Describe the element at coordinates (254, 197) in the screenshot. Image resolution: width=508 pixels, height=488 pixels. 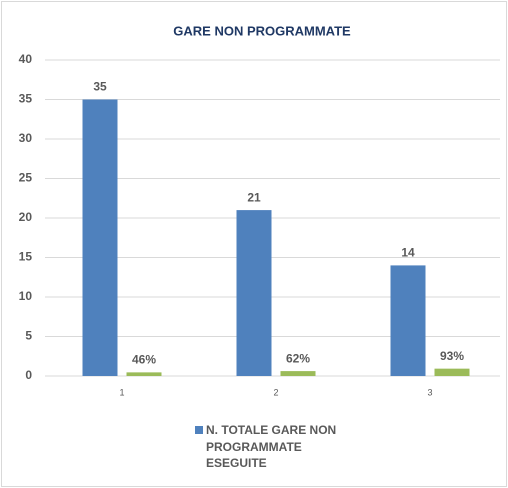
I see `data-label: 21` at that location.